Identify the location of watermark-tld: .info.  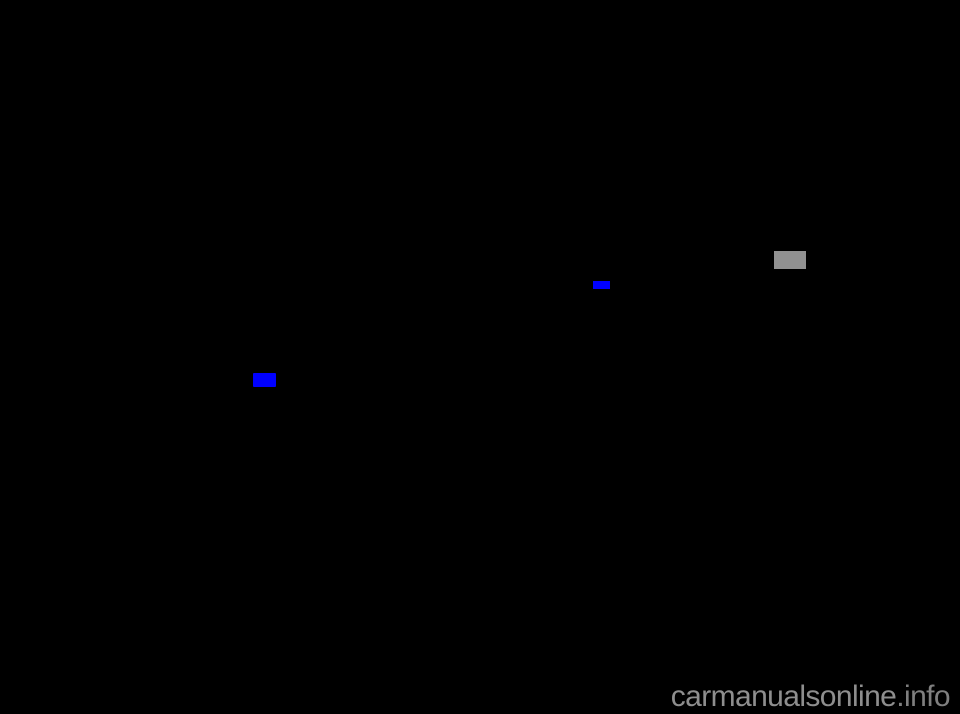
(923, 696).